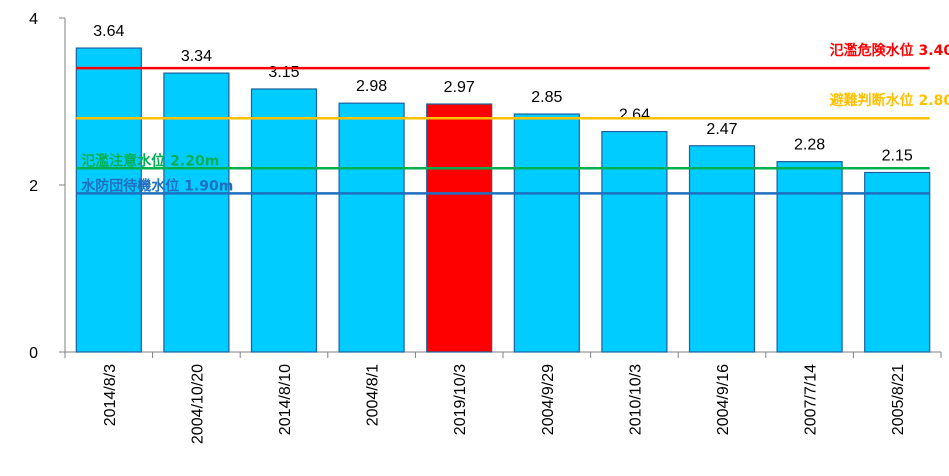 This screenshot has height=476, width=949. Describe the element at coordinates (546, 97) in the screenshot. I see `bar-value-label: 2.85` at that location.